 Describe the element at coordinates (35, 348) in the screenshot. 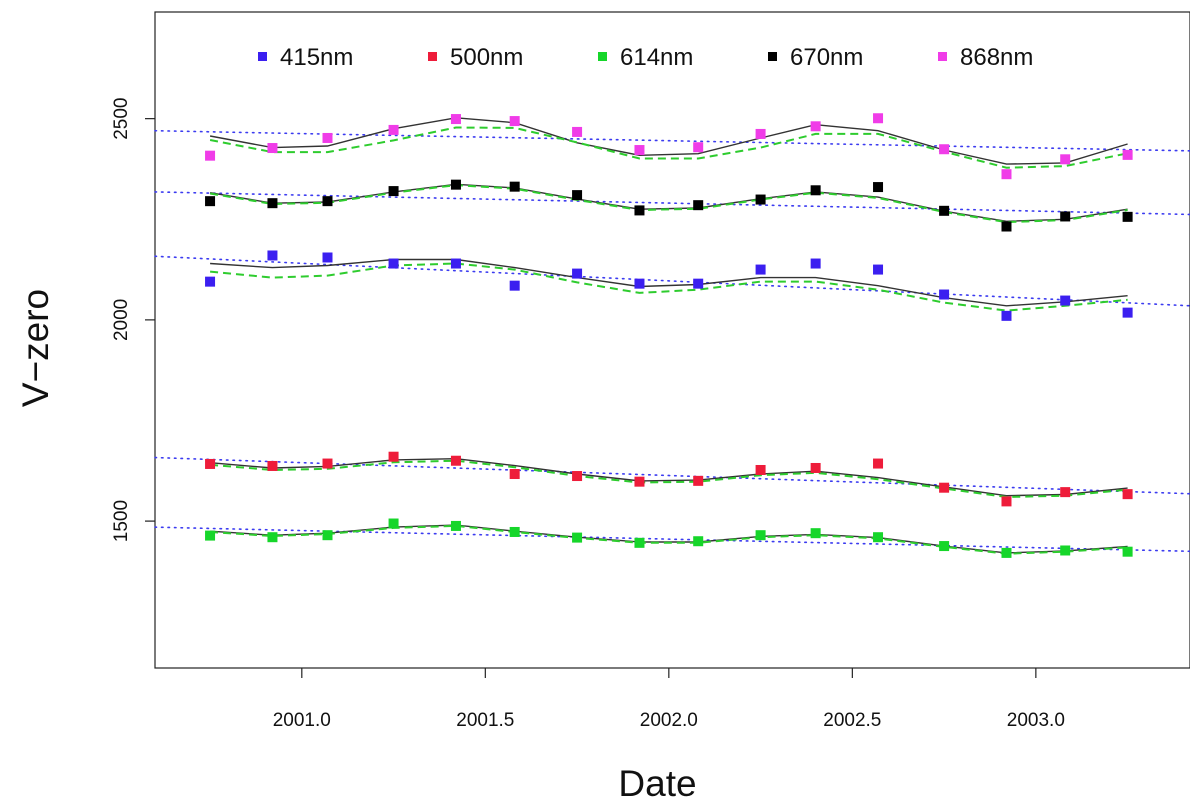

I see `y-axis-title: V−zero` at that location.